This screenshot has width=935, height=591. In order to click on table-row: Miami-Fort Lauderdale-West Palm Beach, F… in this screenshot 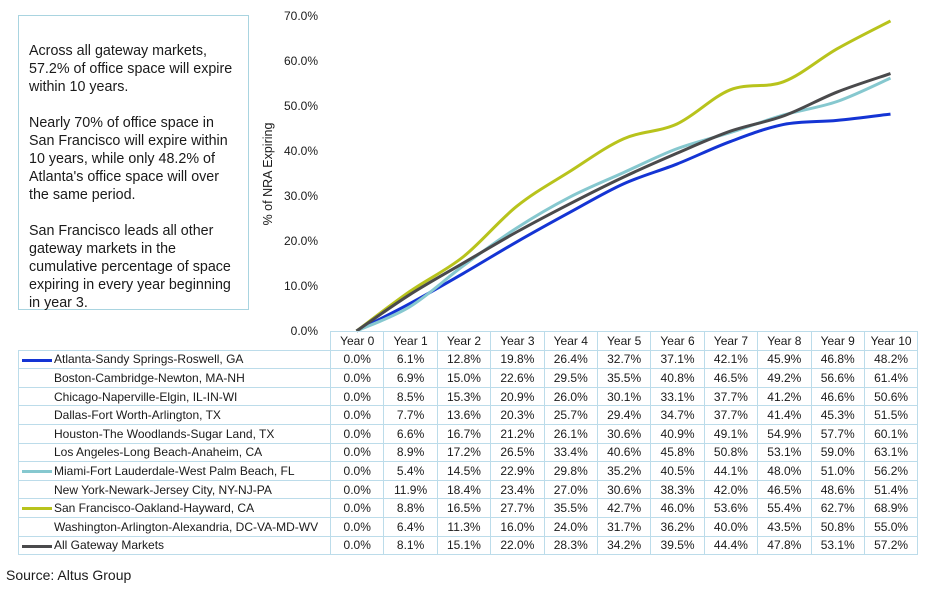, I will do `click(468, 471)`.